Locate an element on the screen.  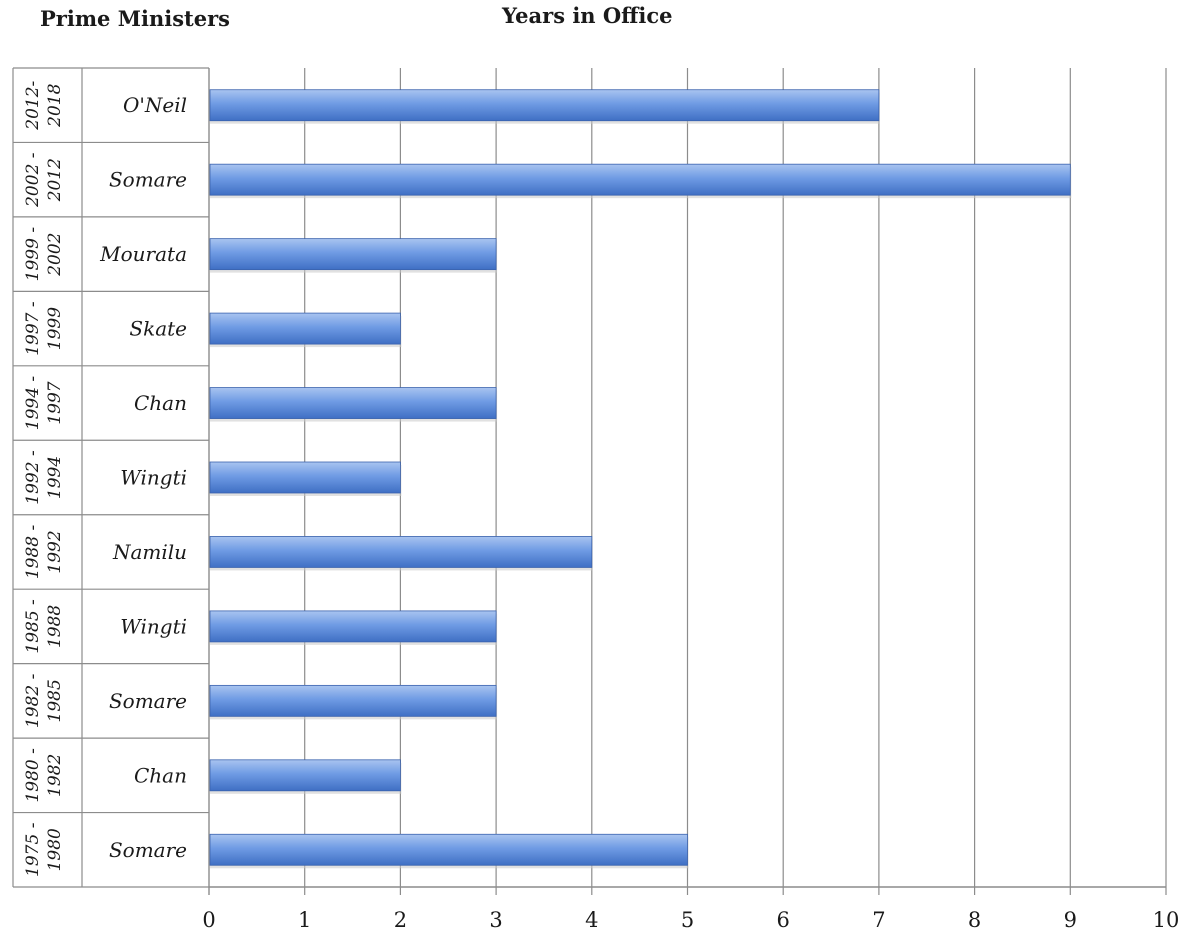
term-start-label: 1992 - is located at coordinates (33, 477).